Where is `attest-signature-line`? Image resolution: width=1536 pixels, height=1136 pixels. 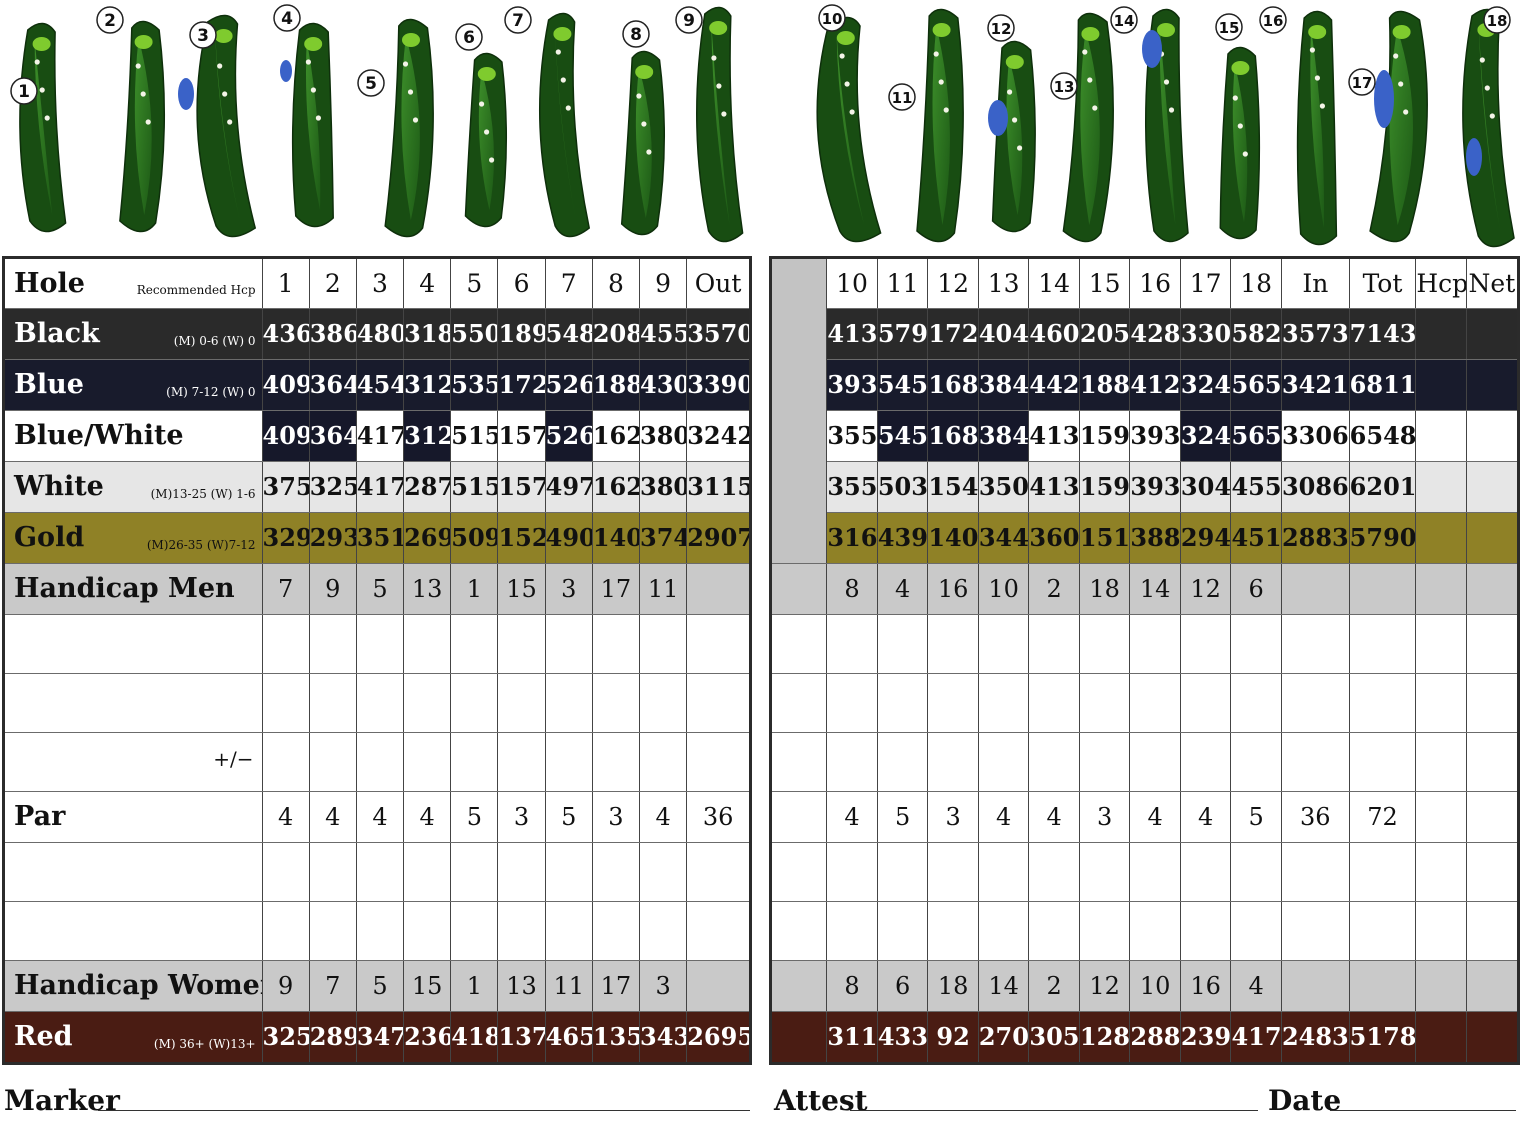 attest-signature-line is located at coordinates (1054, 1110).